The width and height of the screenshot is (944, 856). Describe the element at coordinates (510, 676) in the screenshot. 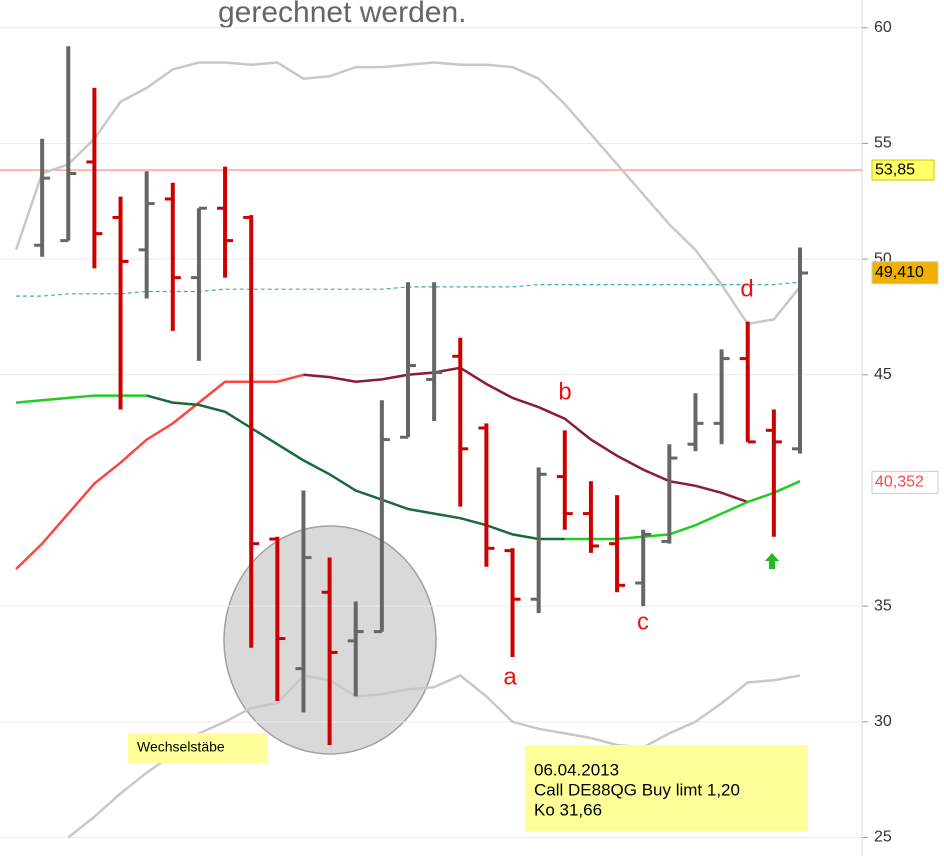

I see `wave-label: a` at that location.